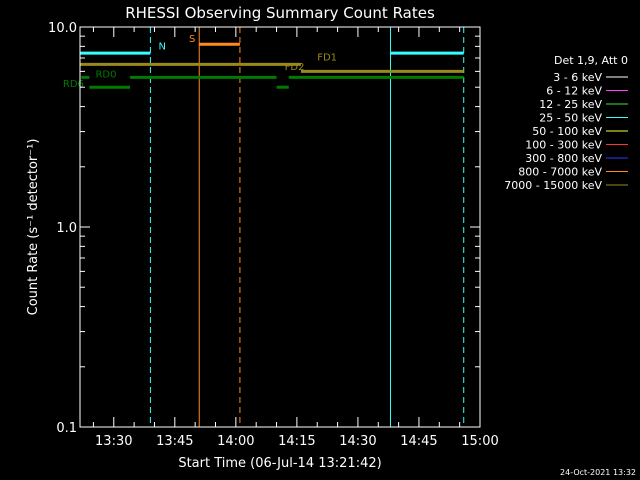 The image size is (640, 480). Describe the element at coordinates (33, 227) in the screenshot. I see `y-axis-label: Count Rate (s⁻¹ detector⁻¹)` at that location.